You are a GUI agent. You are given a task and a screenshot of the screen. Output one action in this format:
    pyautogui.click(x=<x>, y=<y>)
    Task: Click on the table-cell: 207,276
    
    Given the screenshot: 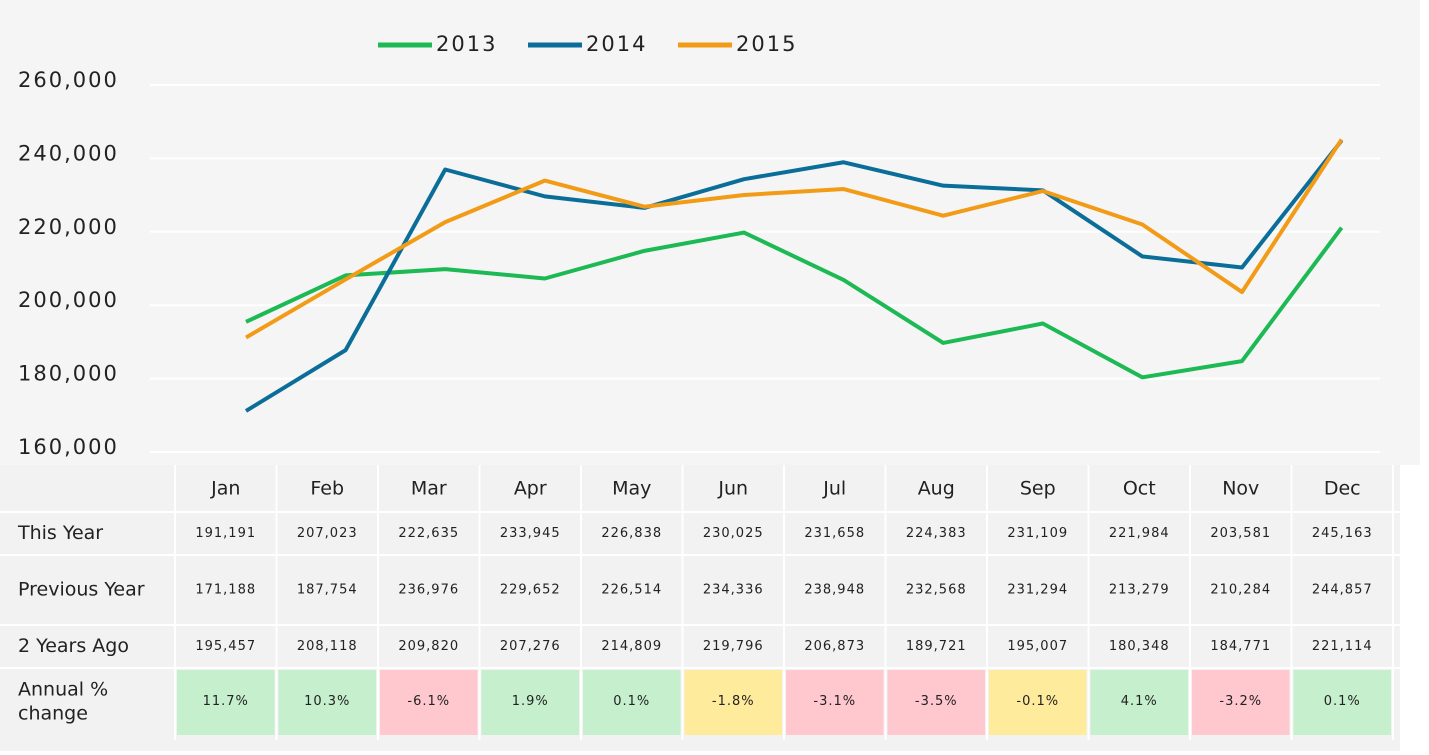 What is the action you would take?
    pyautogui.click(x=530, y=646)
    